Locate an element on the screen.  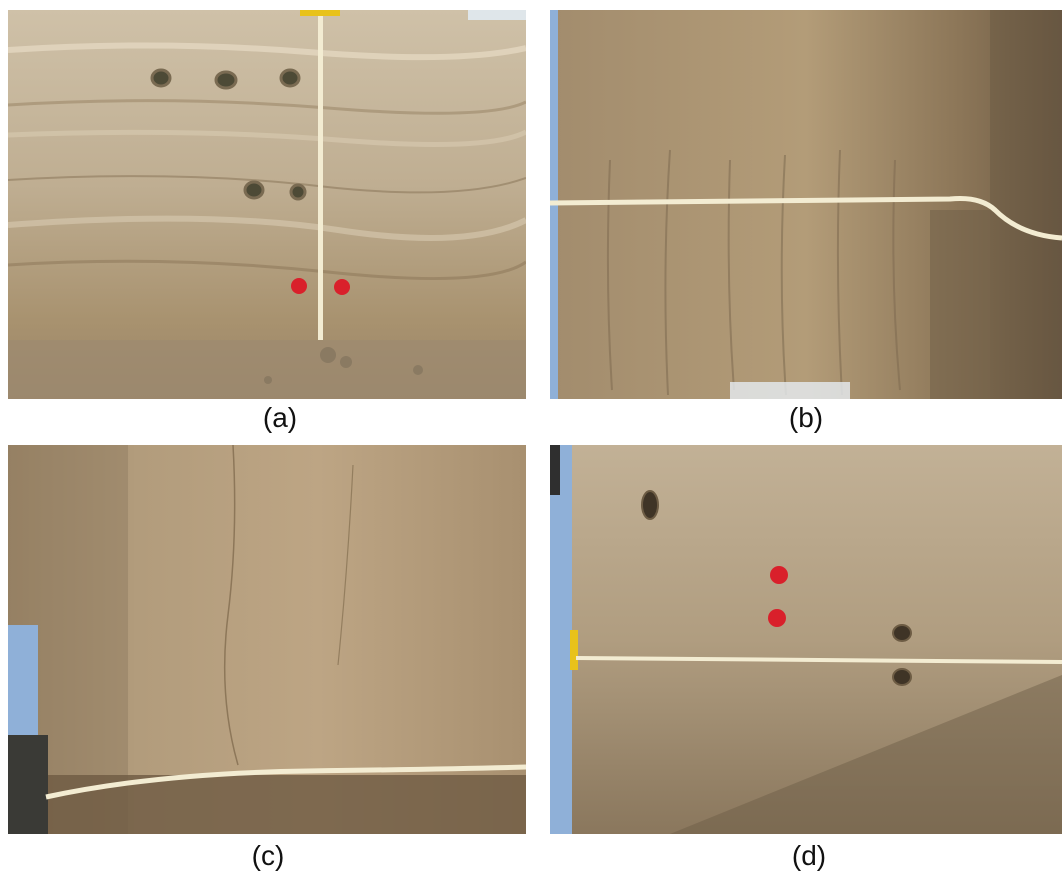
caption-b: (b) is located at coordinates (806, 417).